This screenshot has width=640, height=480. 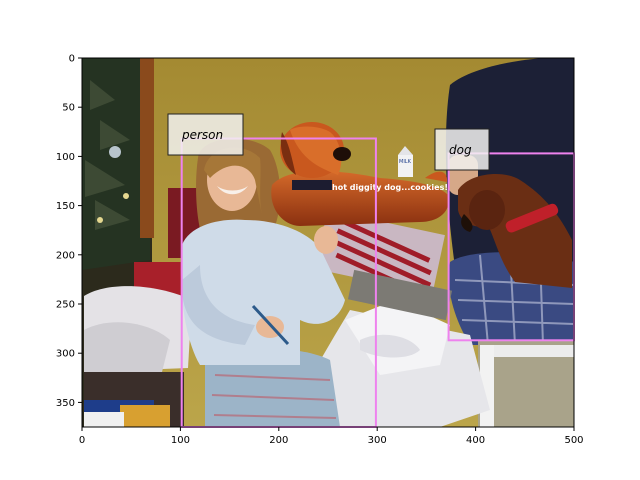 I want to click on milk-carton-icon: MILK, so click(x=405, y=161).